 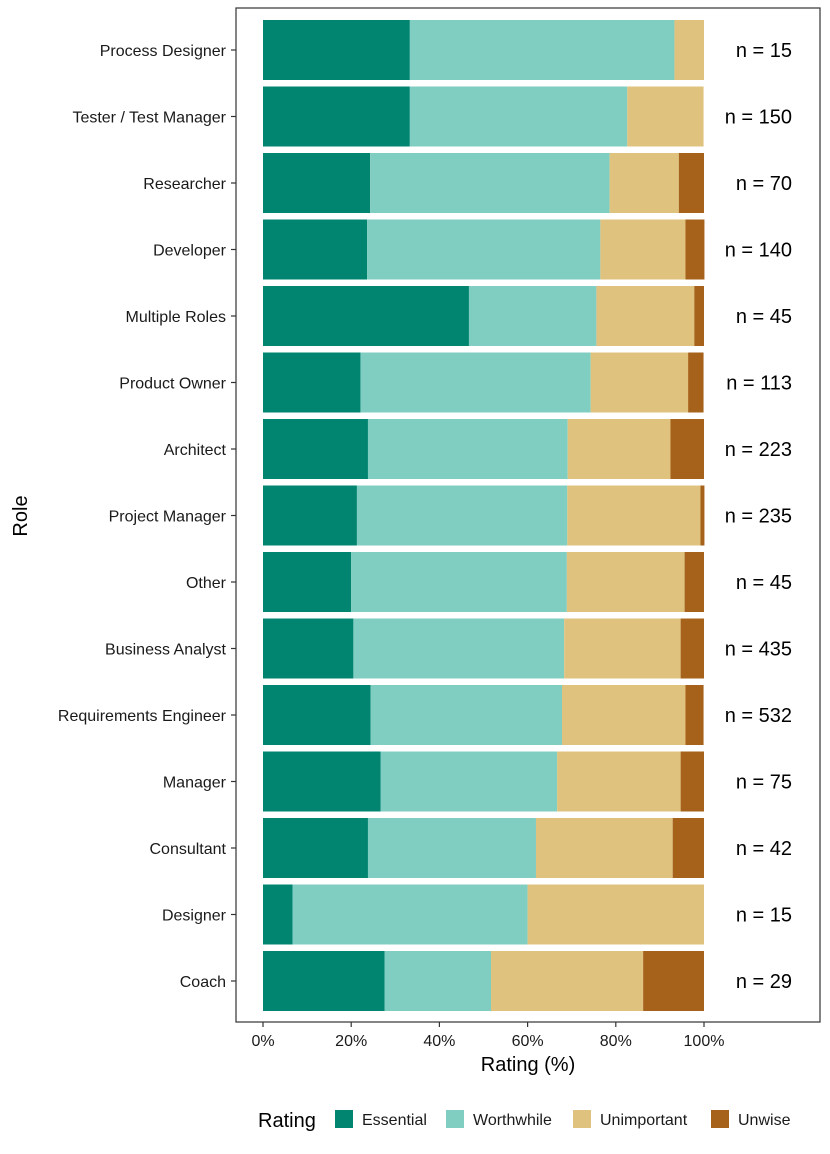 What do you see at coordinates (688, 848) in the screenshot?
I see `bar-segment-consultant-unwise` at bounding box center [688, 848].